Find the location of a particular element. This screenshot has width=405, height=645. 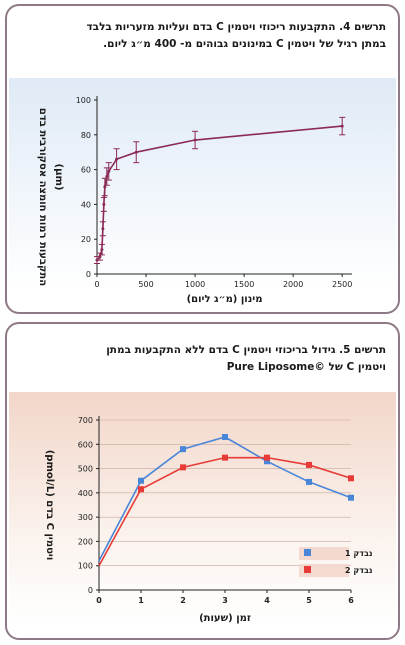

y-tick-label: 80 is located at coordinates (86, 135).